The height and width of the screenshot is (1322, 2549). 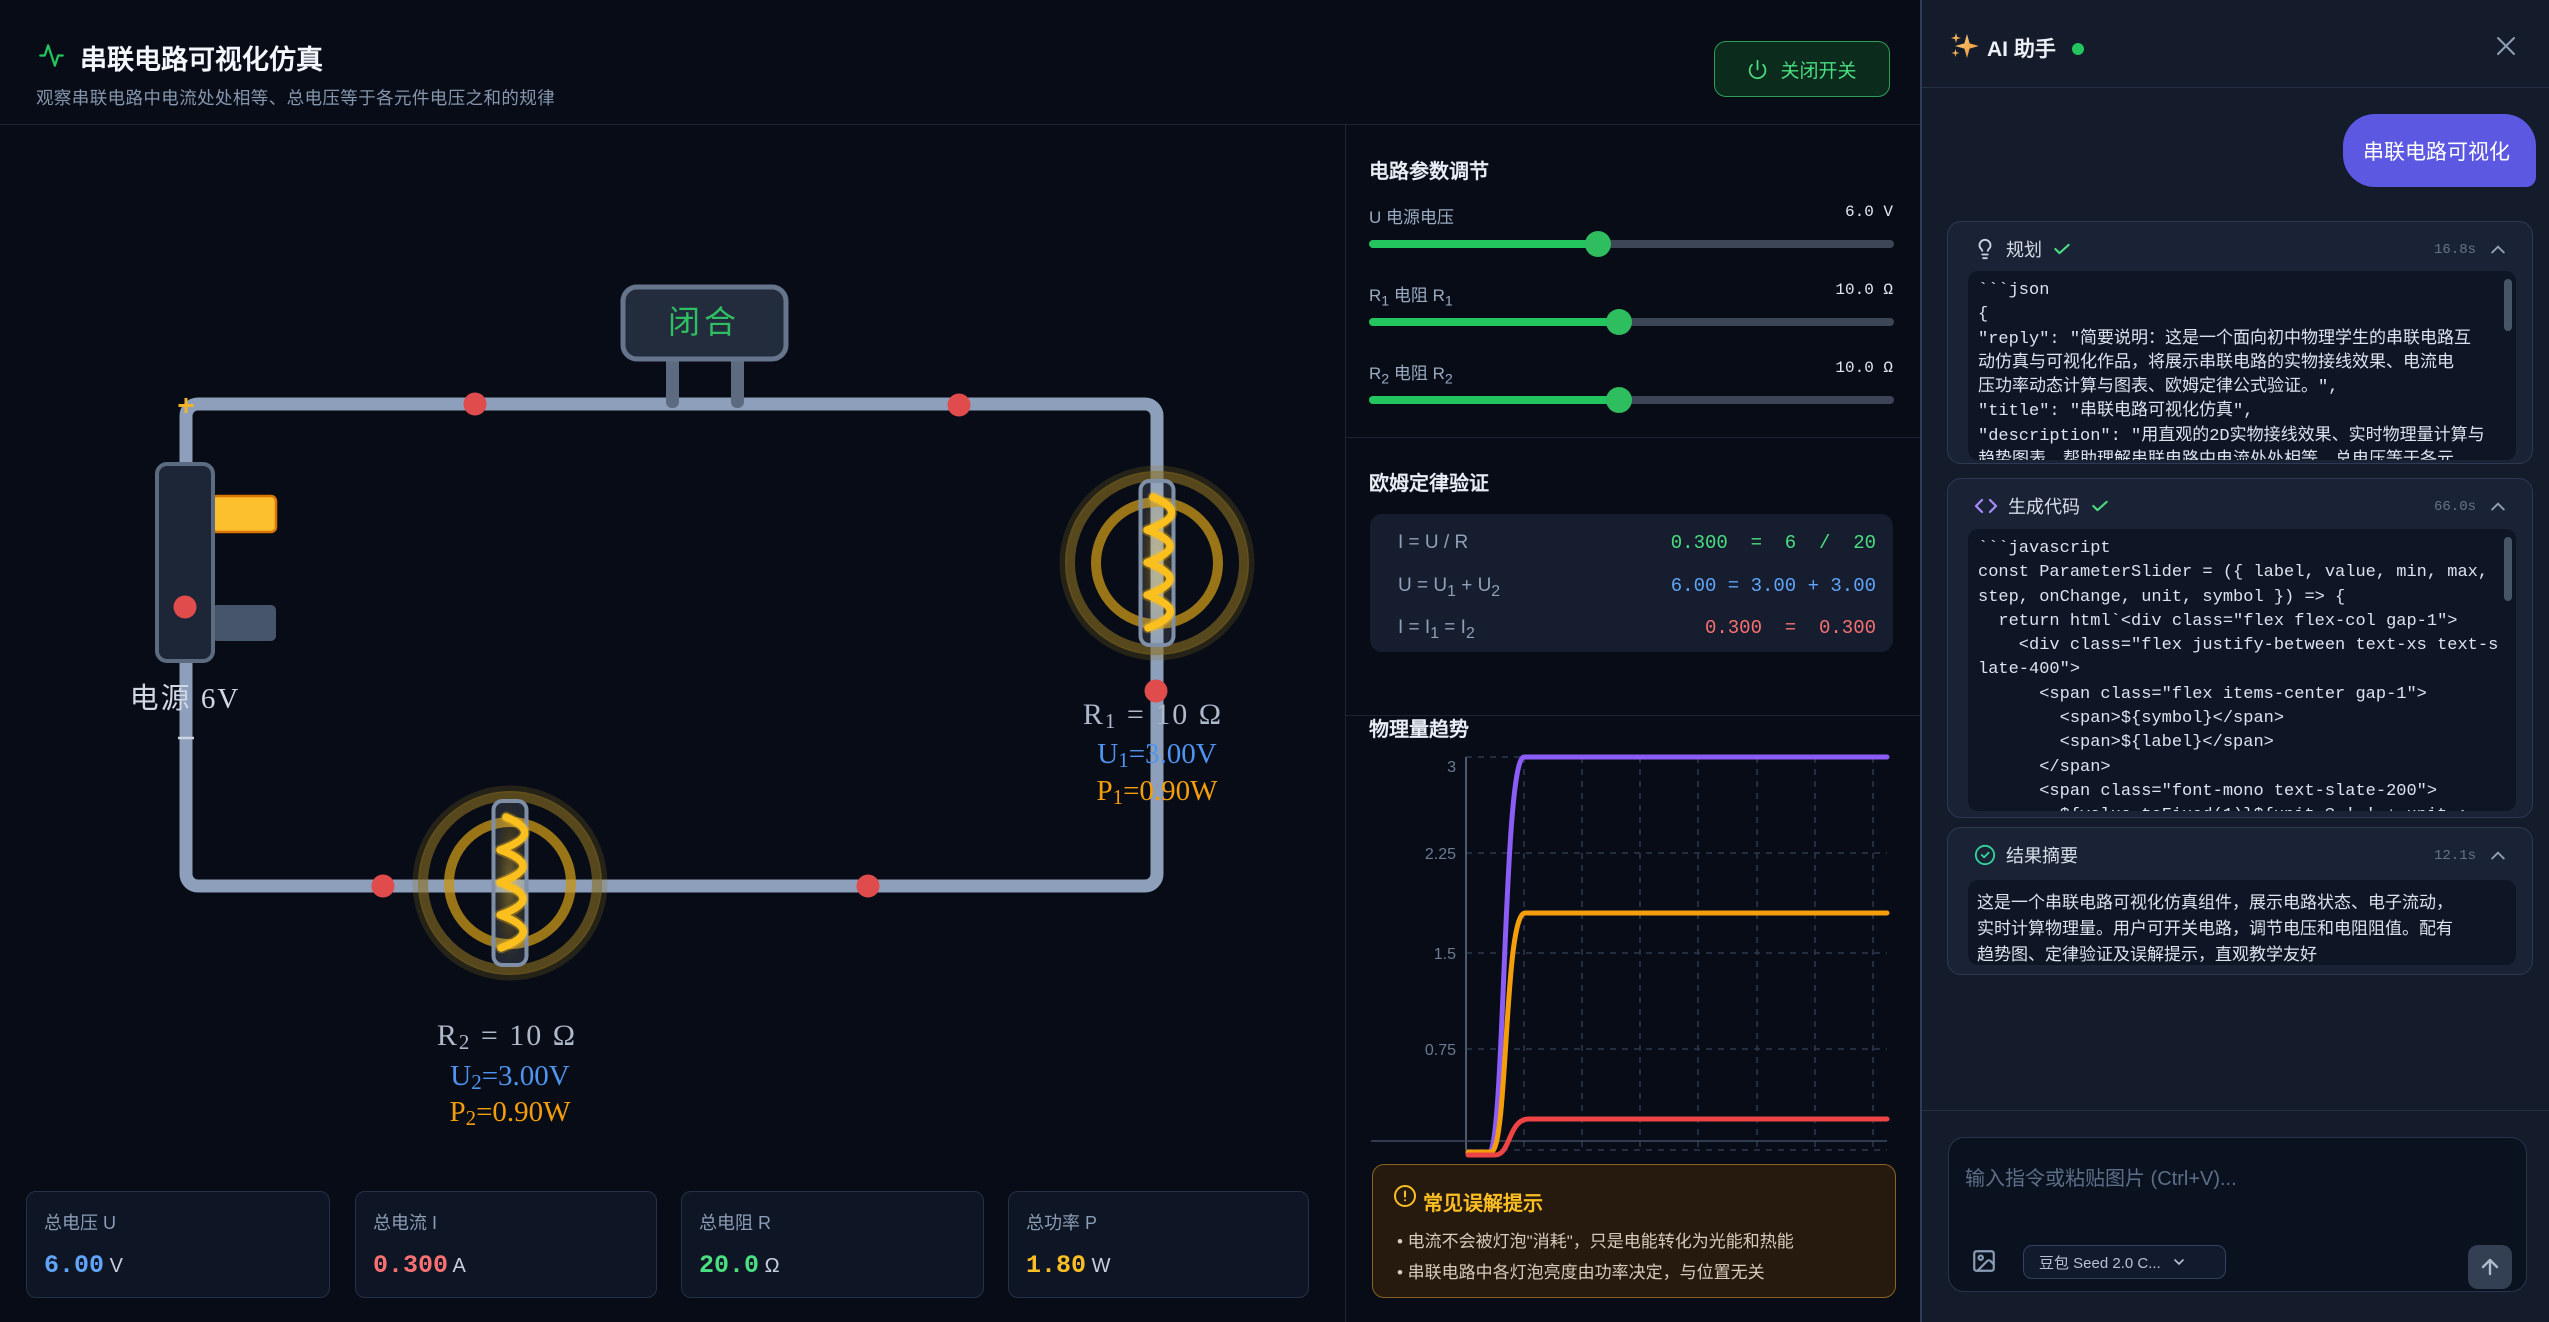 I want to click on svg-text: 3, so click(x=1451, y=767).